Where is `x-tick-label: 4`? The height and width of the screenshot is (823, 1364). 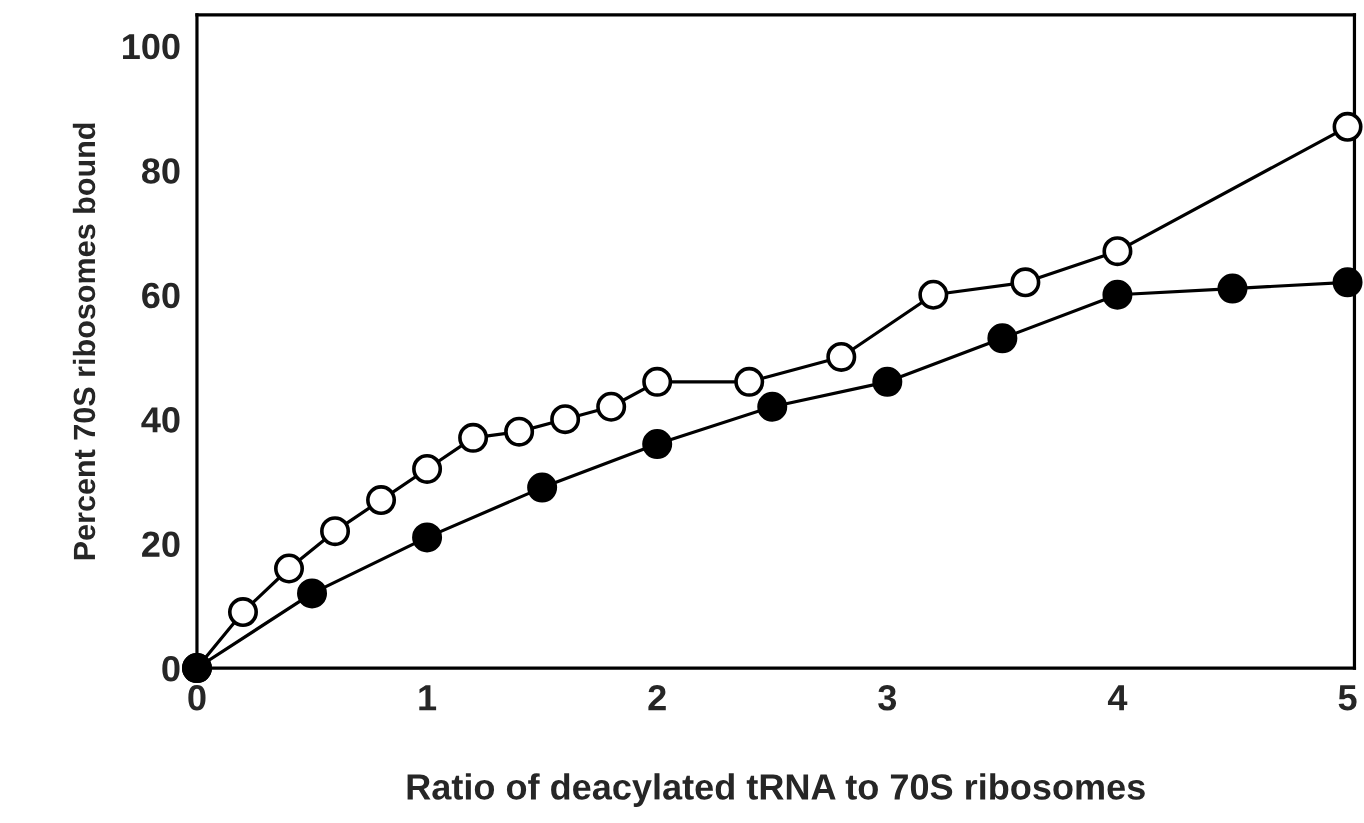 x-tick-label: 4 is located at coordinates (1117, 698).